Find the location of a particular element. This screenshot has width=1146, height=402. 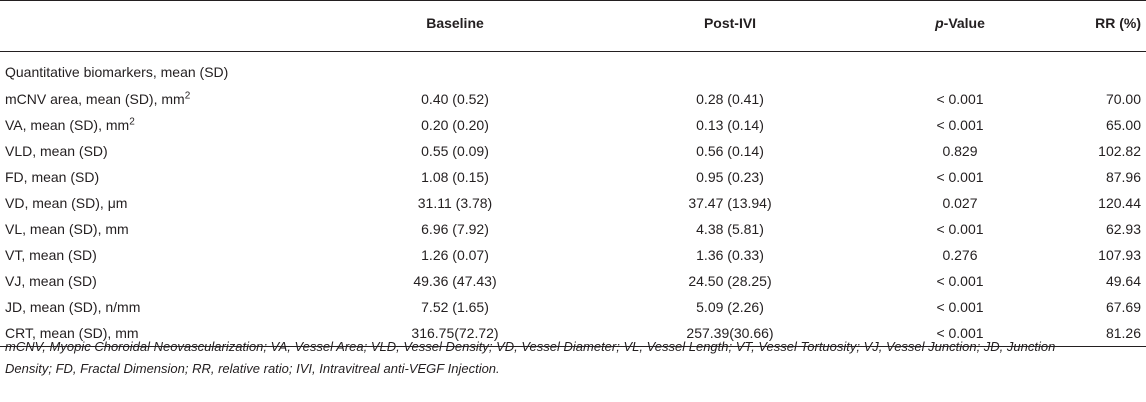

post-ivi-value: 5.09 (2.26) is located at coordinates (730, 307).